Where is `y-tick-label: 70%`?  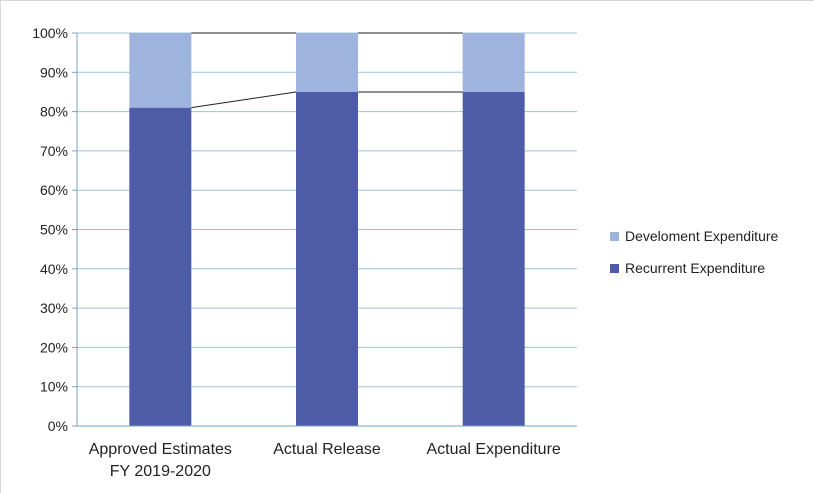
y-tick-label: 70% is located at coordinates (54, 151).